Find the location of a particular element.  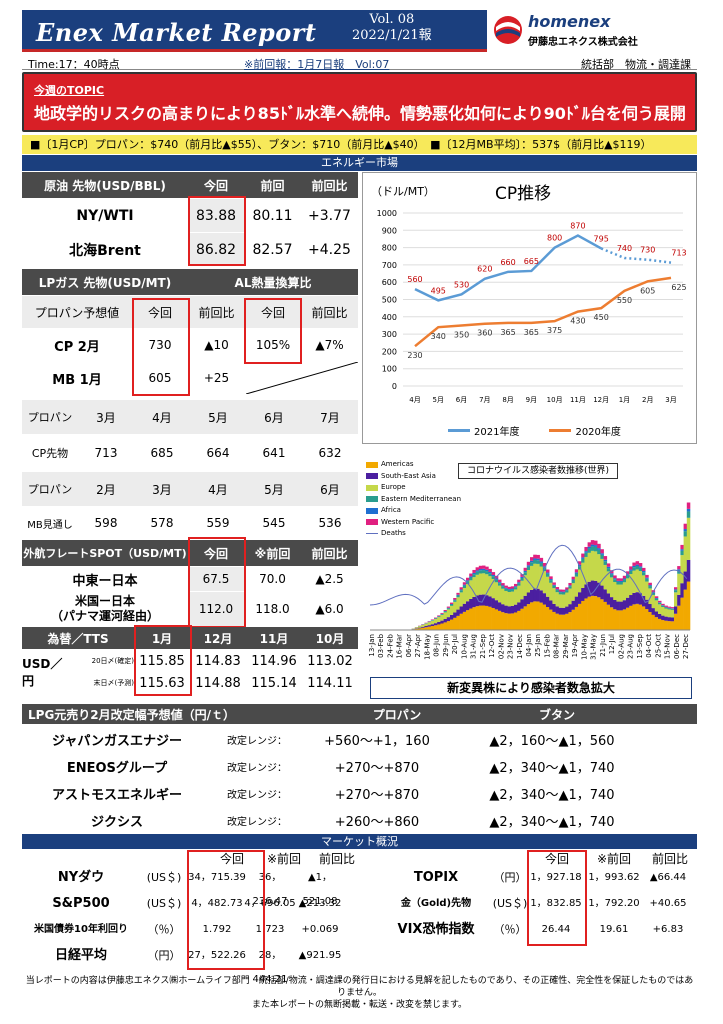

market-item-unit: （％） is located at coordinates (510, 929).